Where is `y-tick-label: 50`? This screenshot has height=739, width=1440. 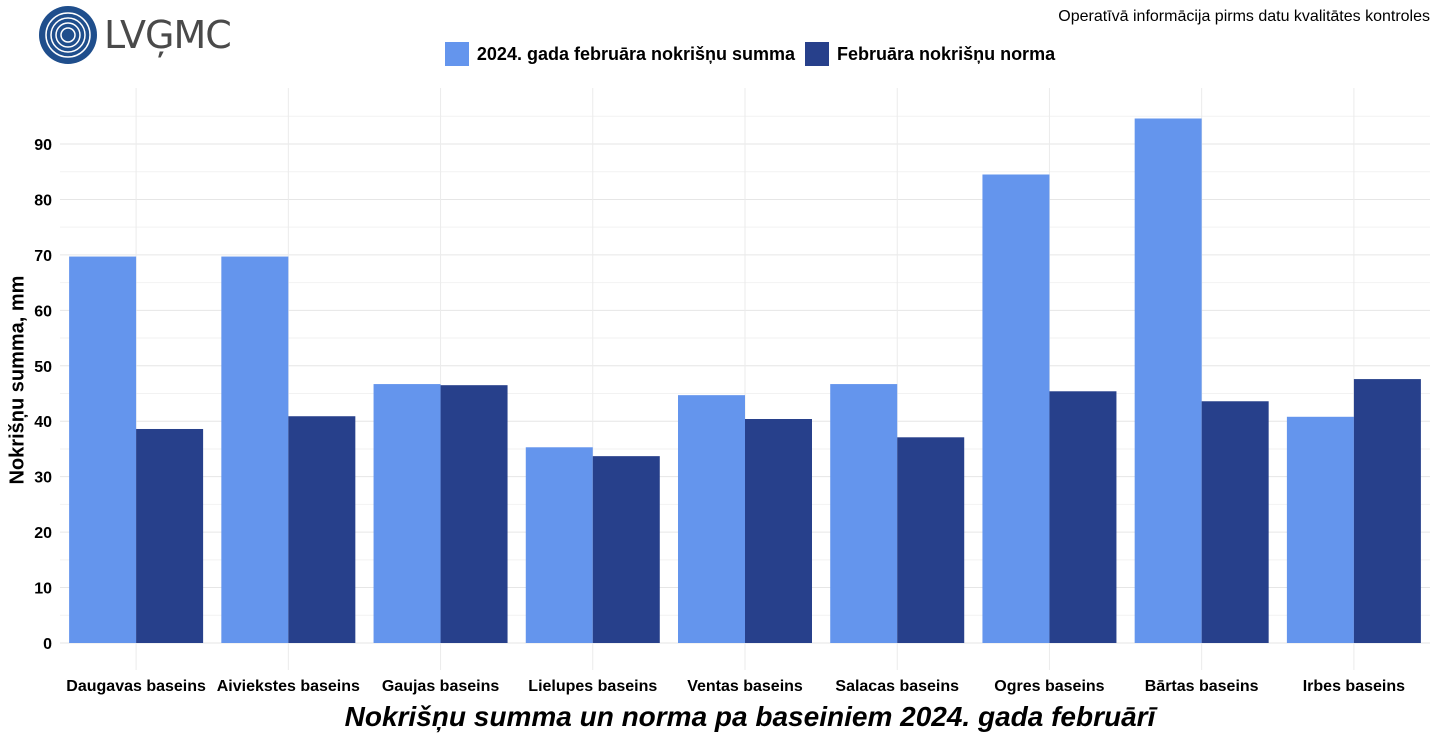
y-tick-label: 50 is located at coordinates (43, 367).